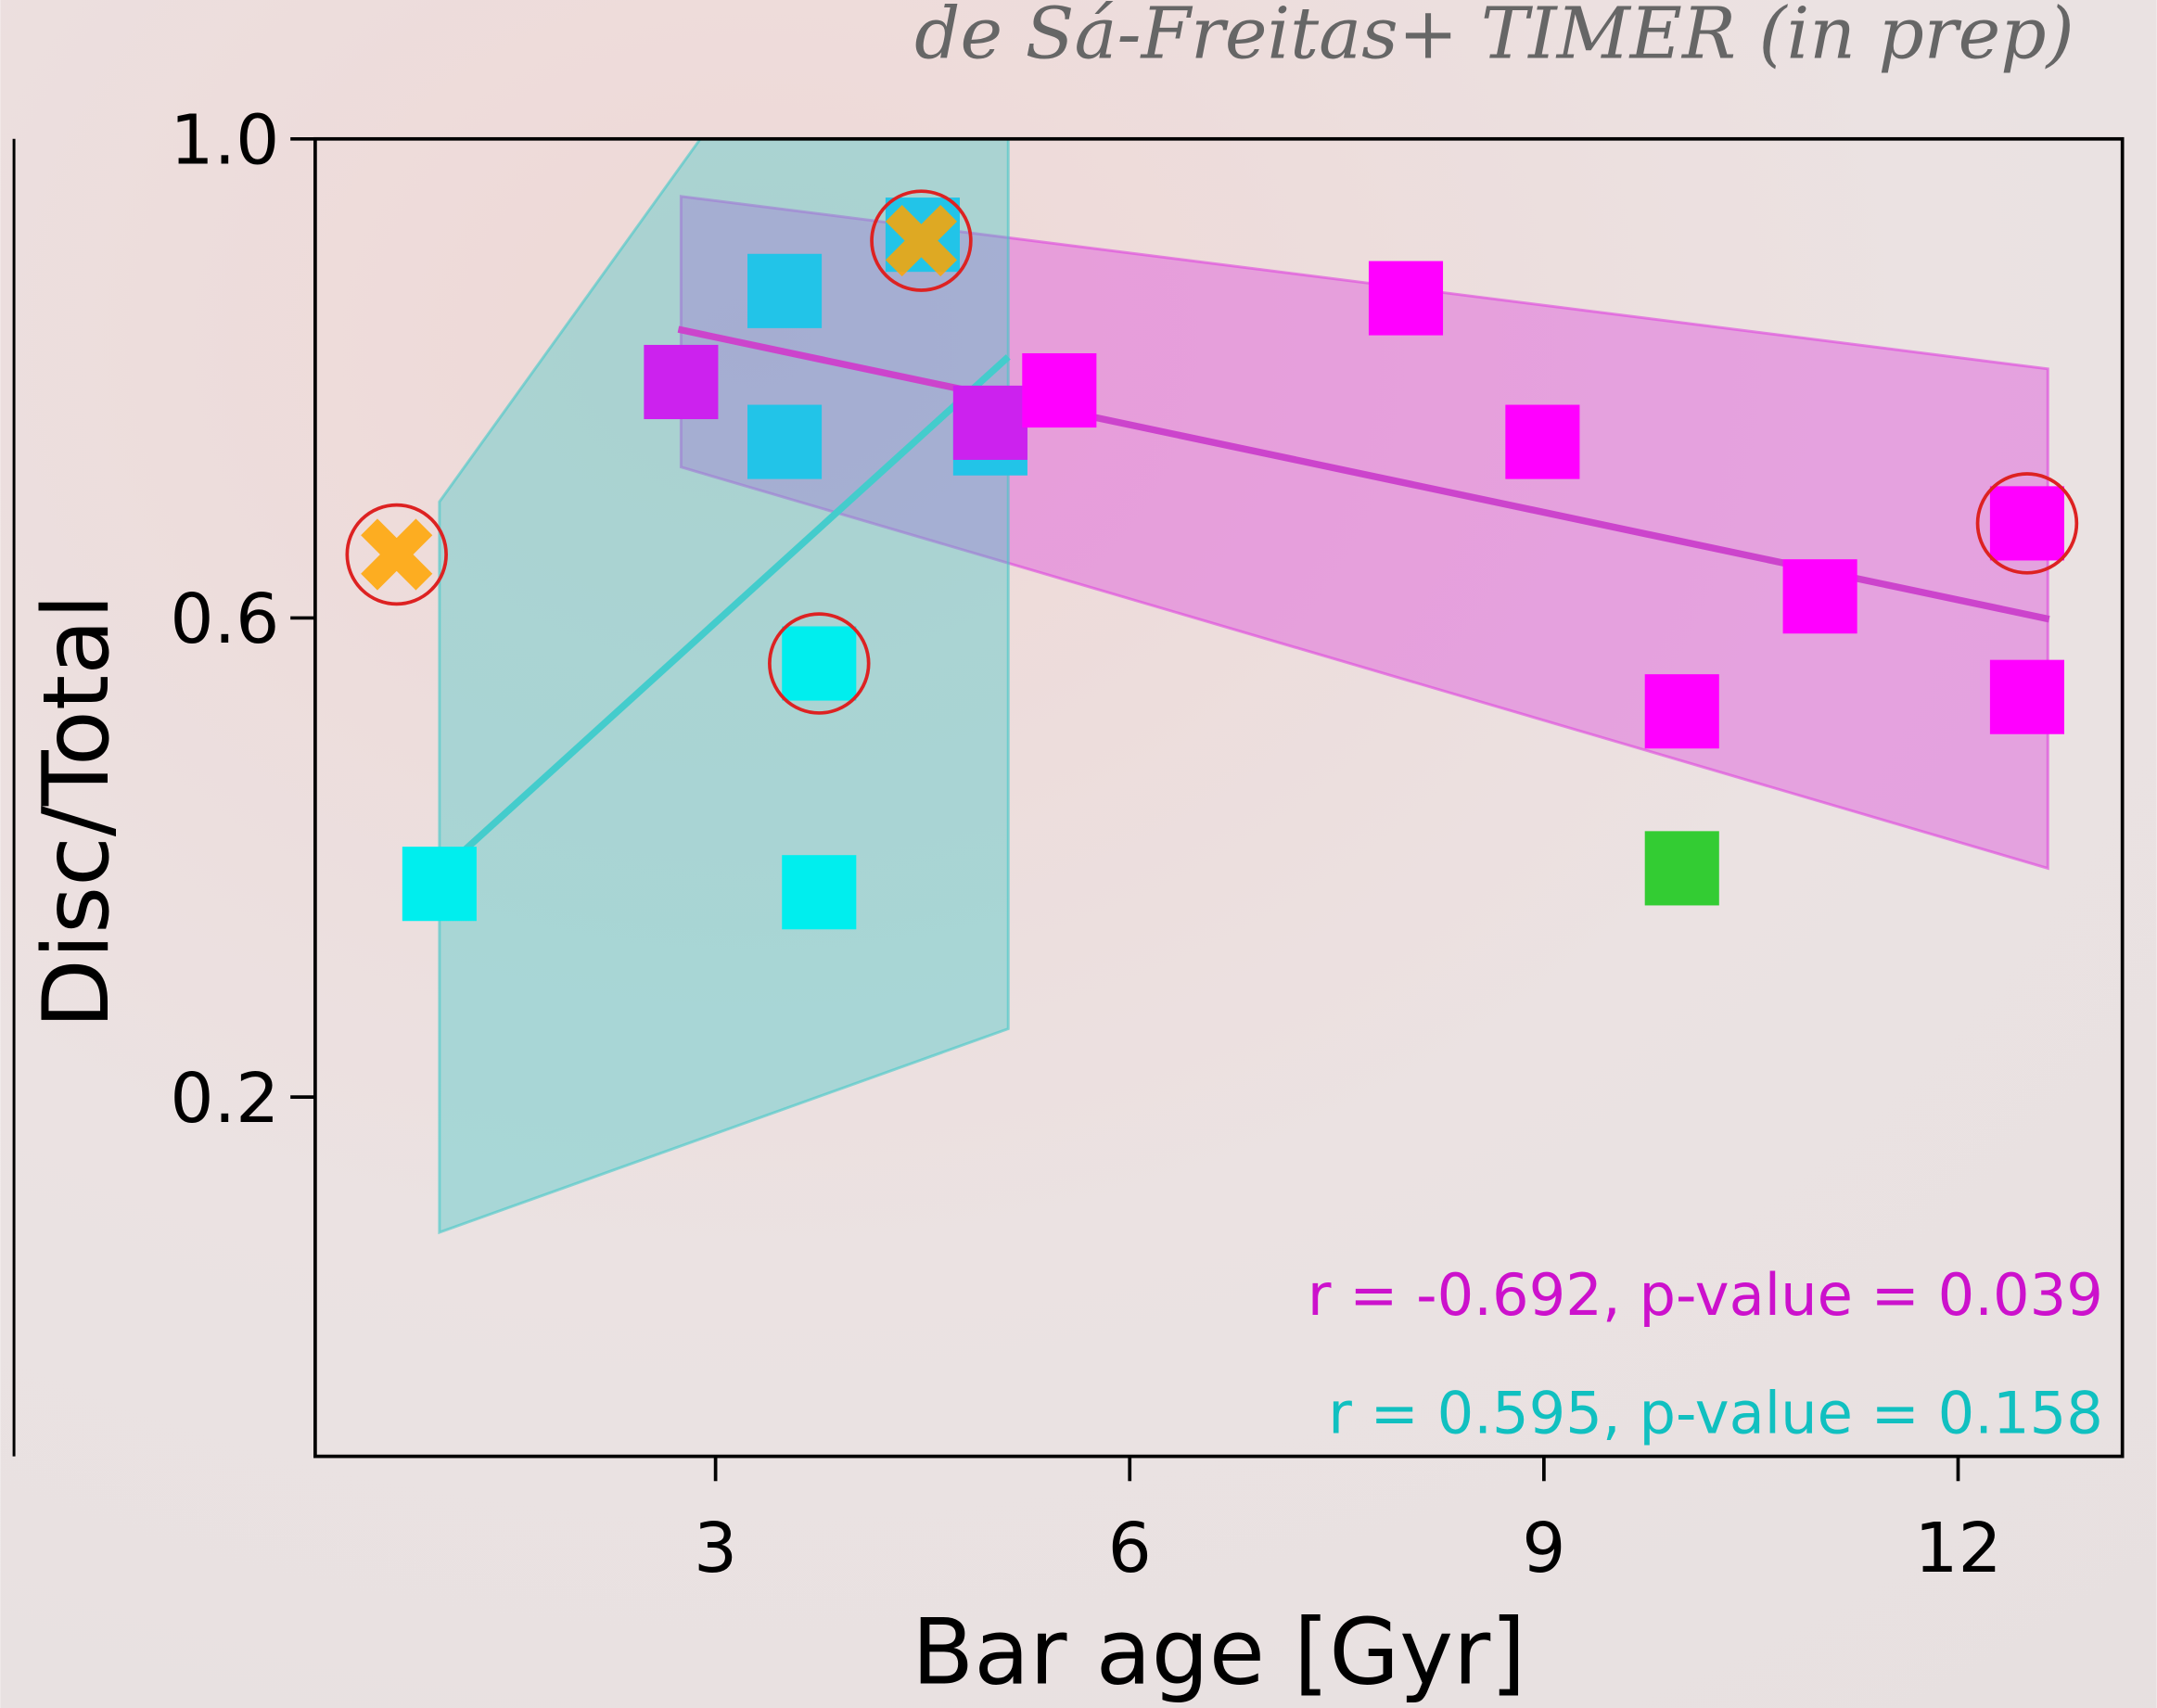  I want to click on correlation-annotation: r = 0.595, p-value = 0.158, so click(1716, 1413).